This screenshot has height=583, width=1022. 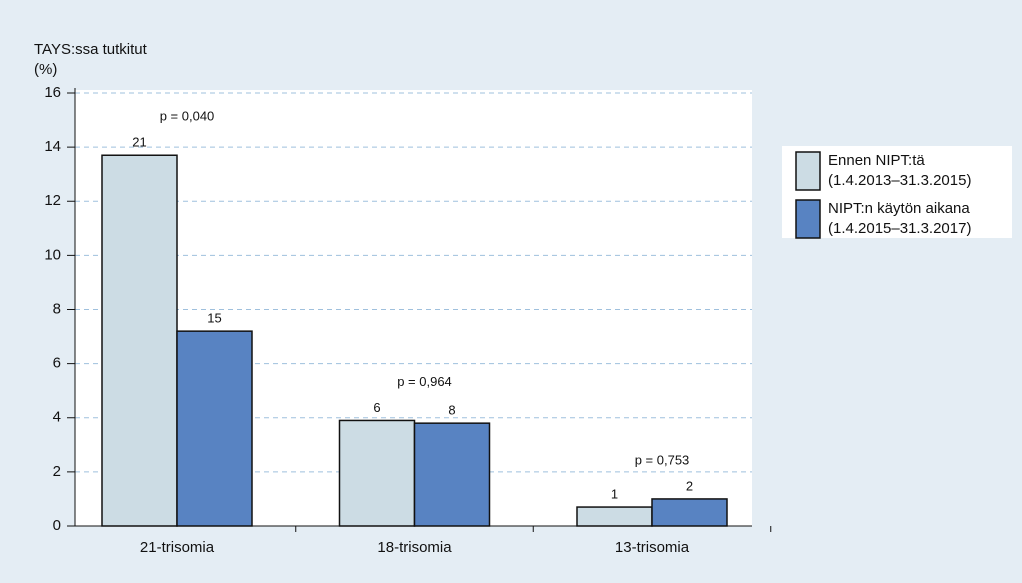 What do you see at coordinates (662, 459) in the screenshot?
I see `annotation: p = 0,753` at bounding box center [662, 459].